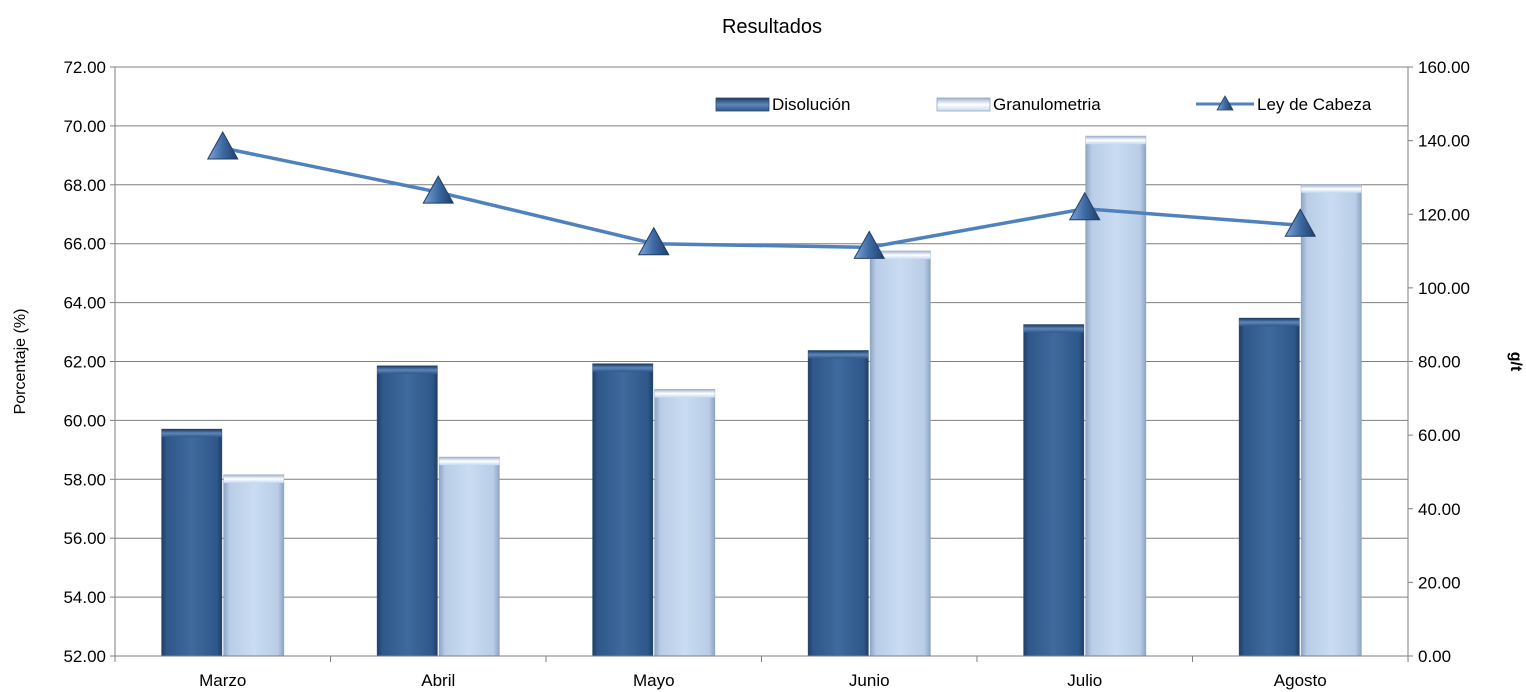 The image size is (1526, 692). Describe the element at coordinates (1439, 362) in the screenshot. I see `y2-tick-label: 80.00` at that location.